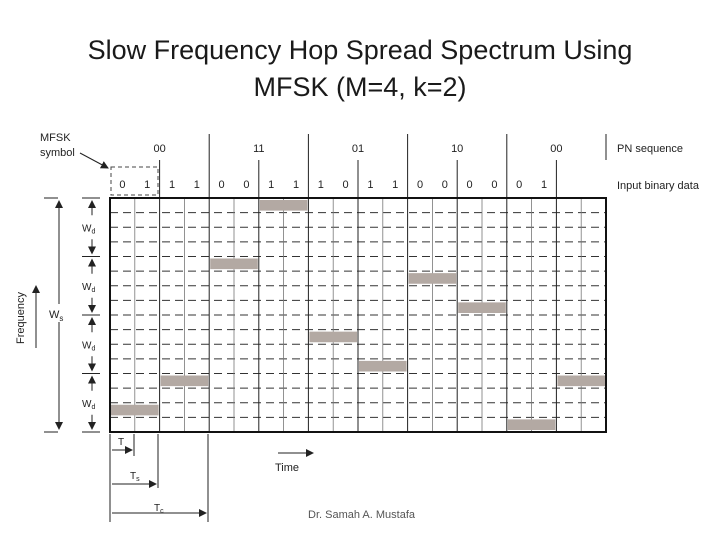 The image size is (720, 540). Describe the element at coordinates (57, 153) in the screenshot. I see `mfsk-symbol-label-line2: symbol` at that location.